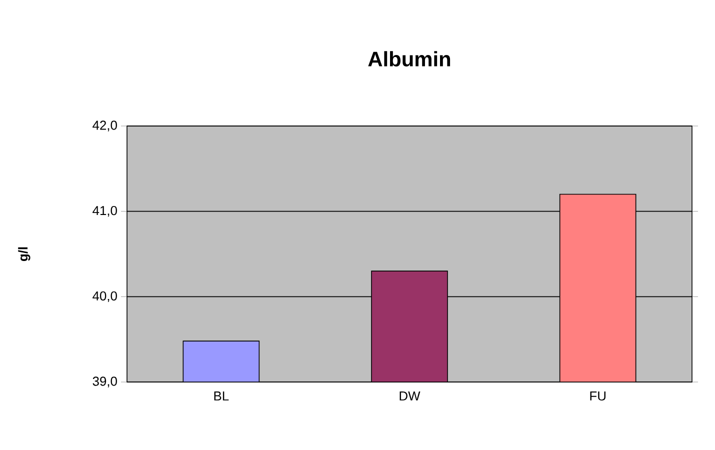  Describe the element at coordinates (221, 396) in the screenshot. I see `x-tick-label: BL` at that location.